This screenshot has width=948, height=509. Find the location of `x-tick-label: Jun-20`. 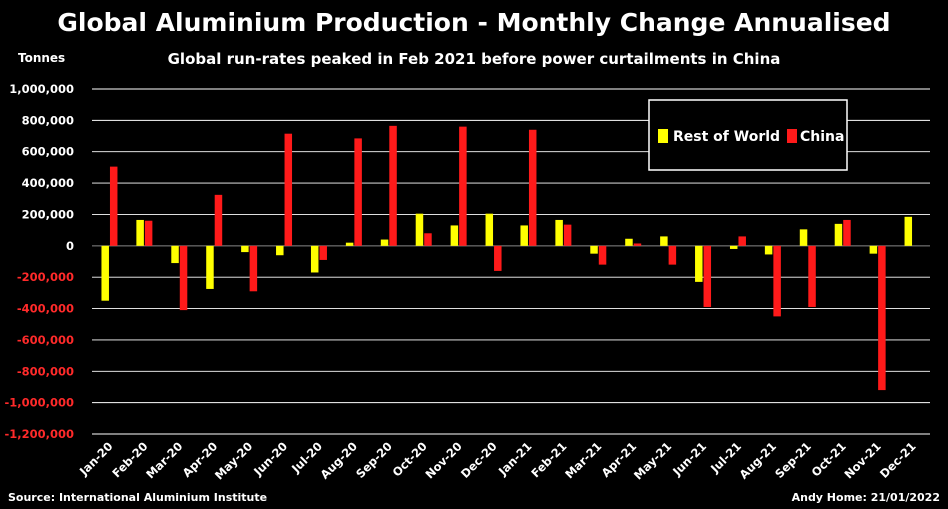

x-tick-label: Jun-20 is located at coordinates (270, 459).